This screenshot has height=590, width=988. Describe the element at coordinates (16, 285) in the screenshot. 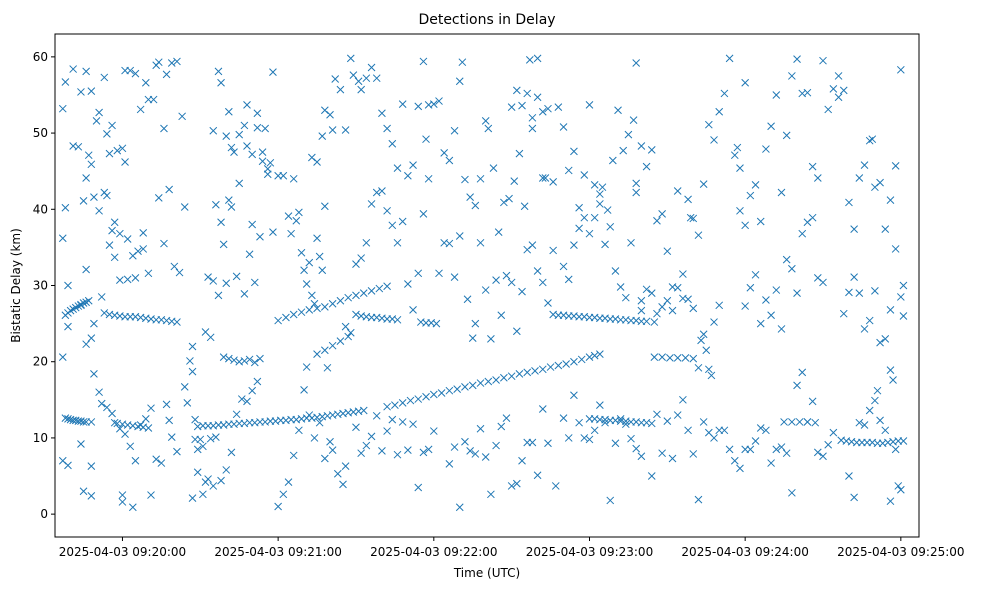

I see `y-axis-label: Bistatic Delay (km)` at that location.